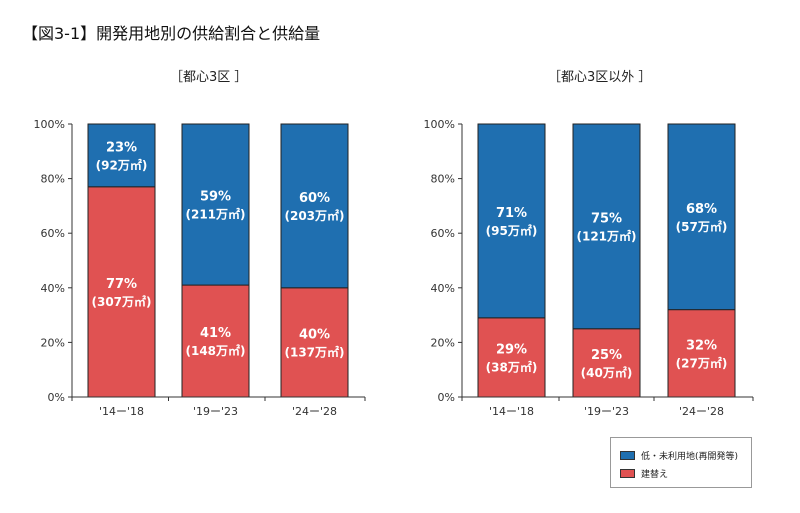  I want to click on legend: 低・未利用地(再開発等) 建替え, so click(681, 462).